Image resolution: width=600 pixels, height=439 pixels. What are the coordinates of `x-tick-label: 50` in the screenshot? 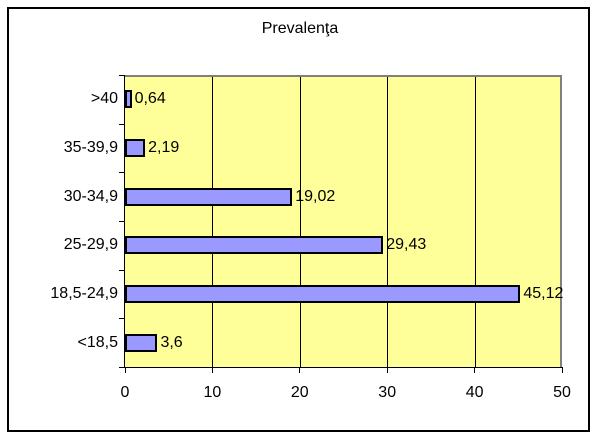 It's located at (562, 392).